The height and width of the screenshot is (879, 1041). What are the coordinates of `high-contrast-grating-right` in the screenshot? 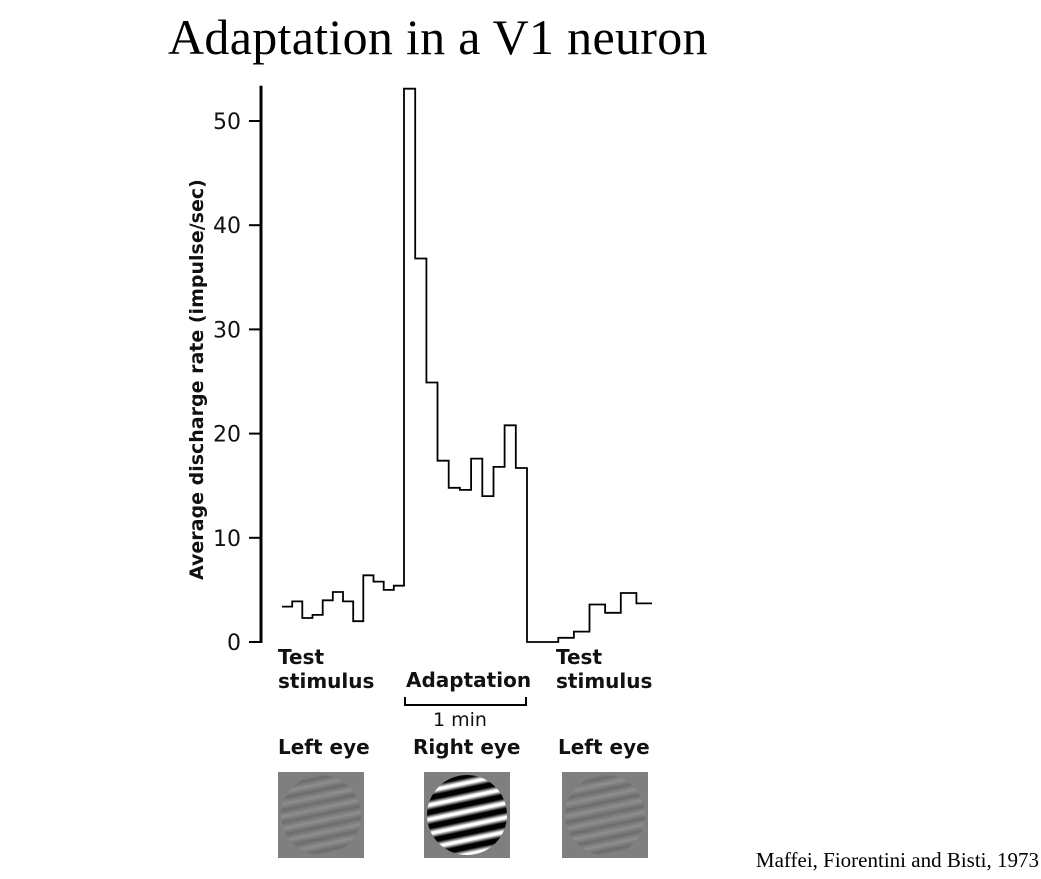 It's located at (467, 815).